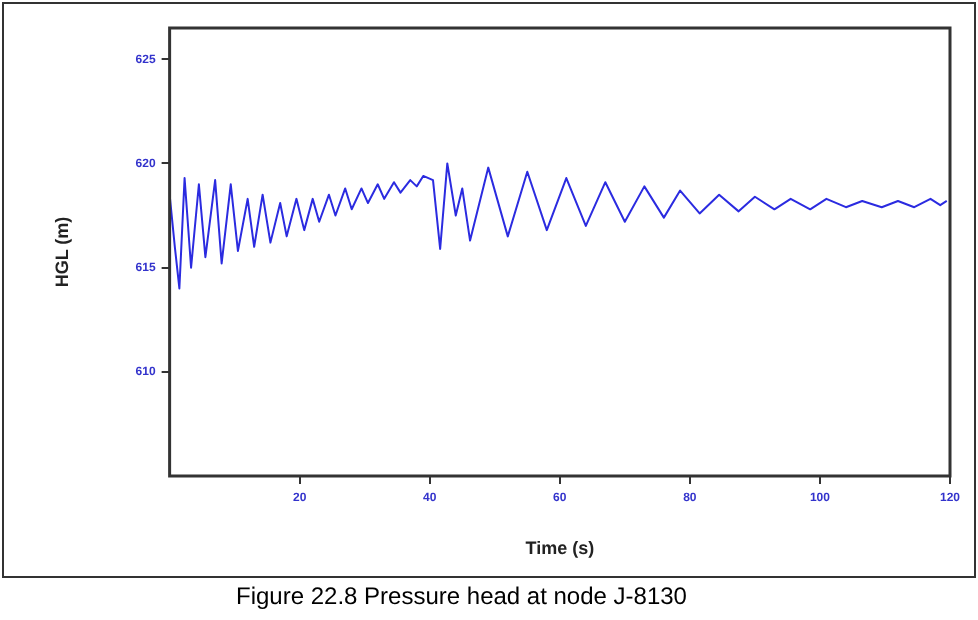 This screenshot has height=620, width=978. I want to click on x-axis-title: Time (s), so click(560, 548).